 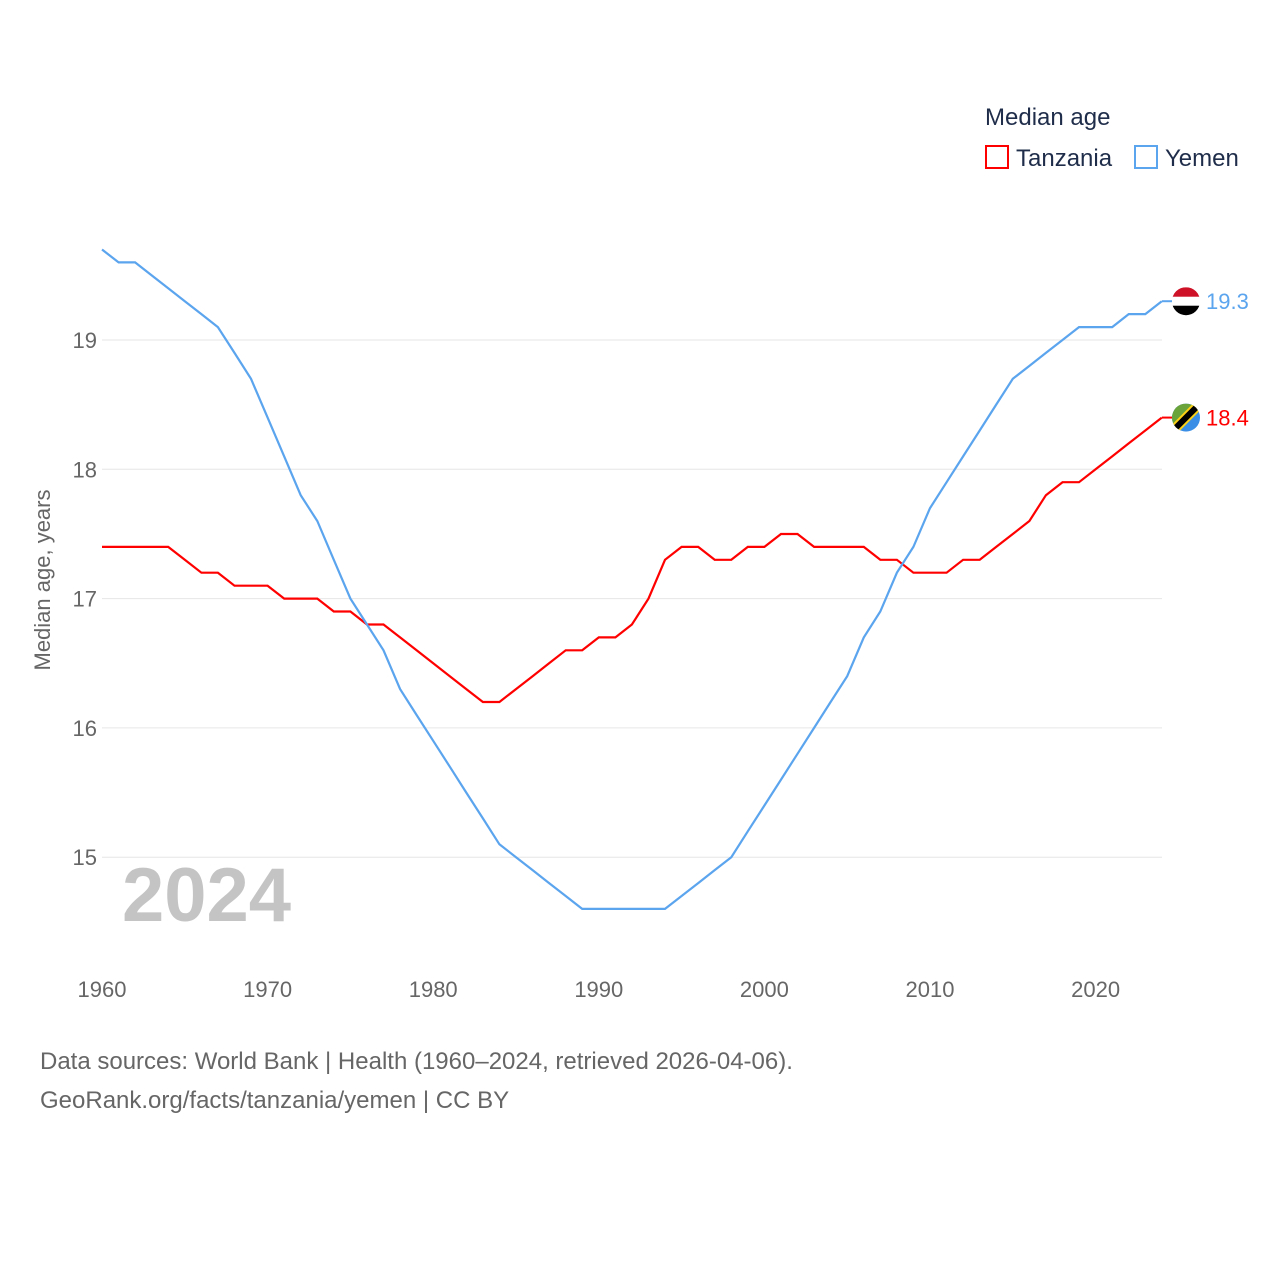 I want to click on attribution-text: GeoRank.org/facts/tanzania/yemen | CC BY, so click(x=274, y=1100).